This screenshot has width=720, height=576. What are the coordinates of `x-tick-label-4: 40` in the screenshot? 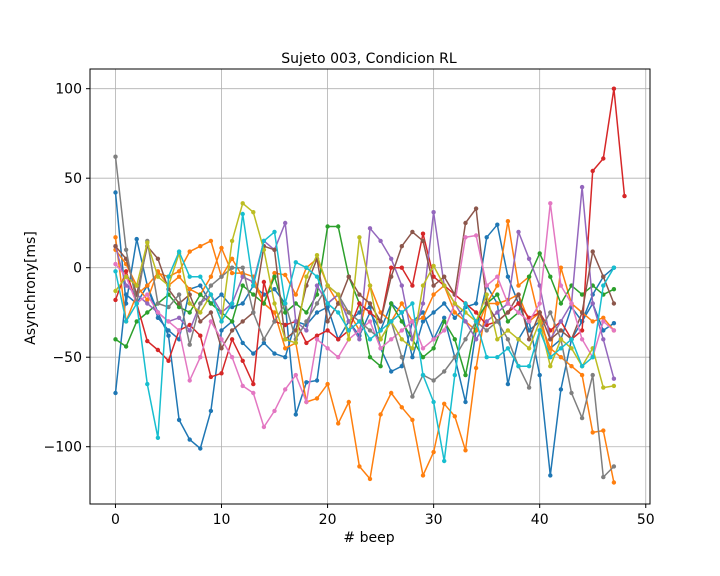 It's located at (540, 520).